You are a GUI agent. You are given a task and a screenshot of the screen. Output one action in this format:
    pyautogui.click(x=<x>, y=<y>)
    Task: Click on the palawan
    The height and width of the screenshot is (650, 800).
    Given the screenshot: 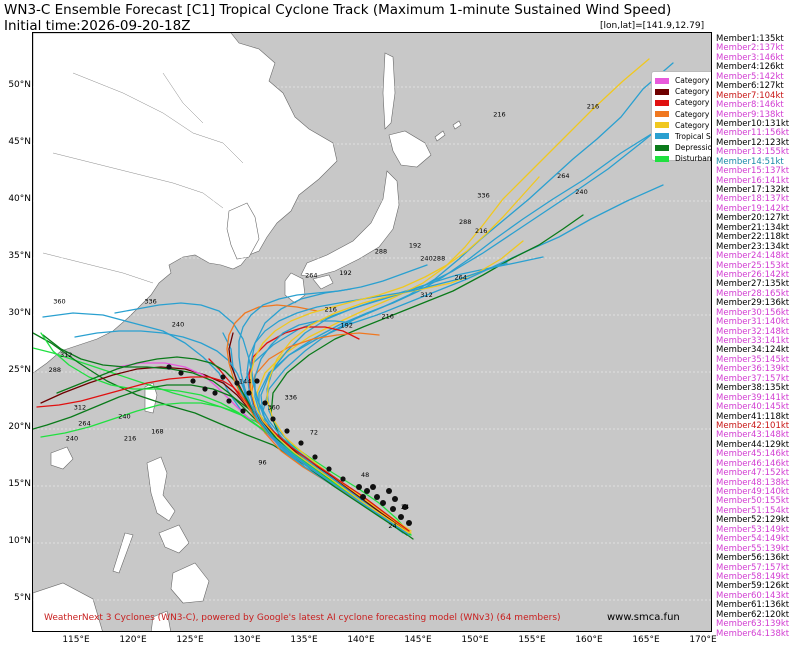 What is the action you would take?
    pyautogui.click(x=123, y=553)
    